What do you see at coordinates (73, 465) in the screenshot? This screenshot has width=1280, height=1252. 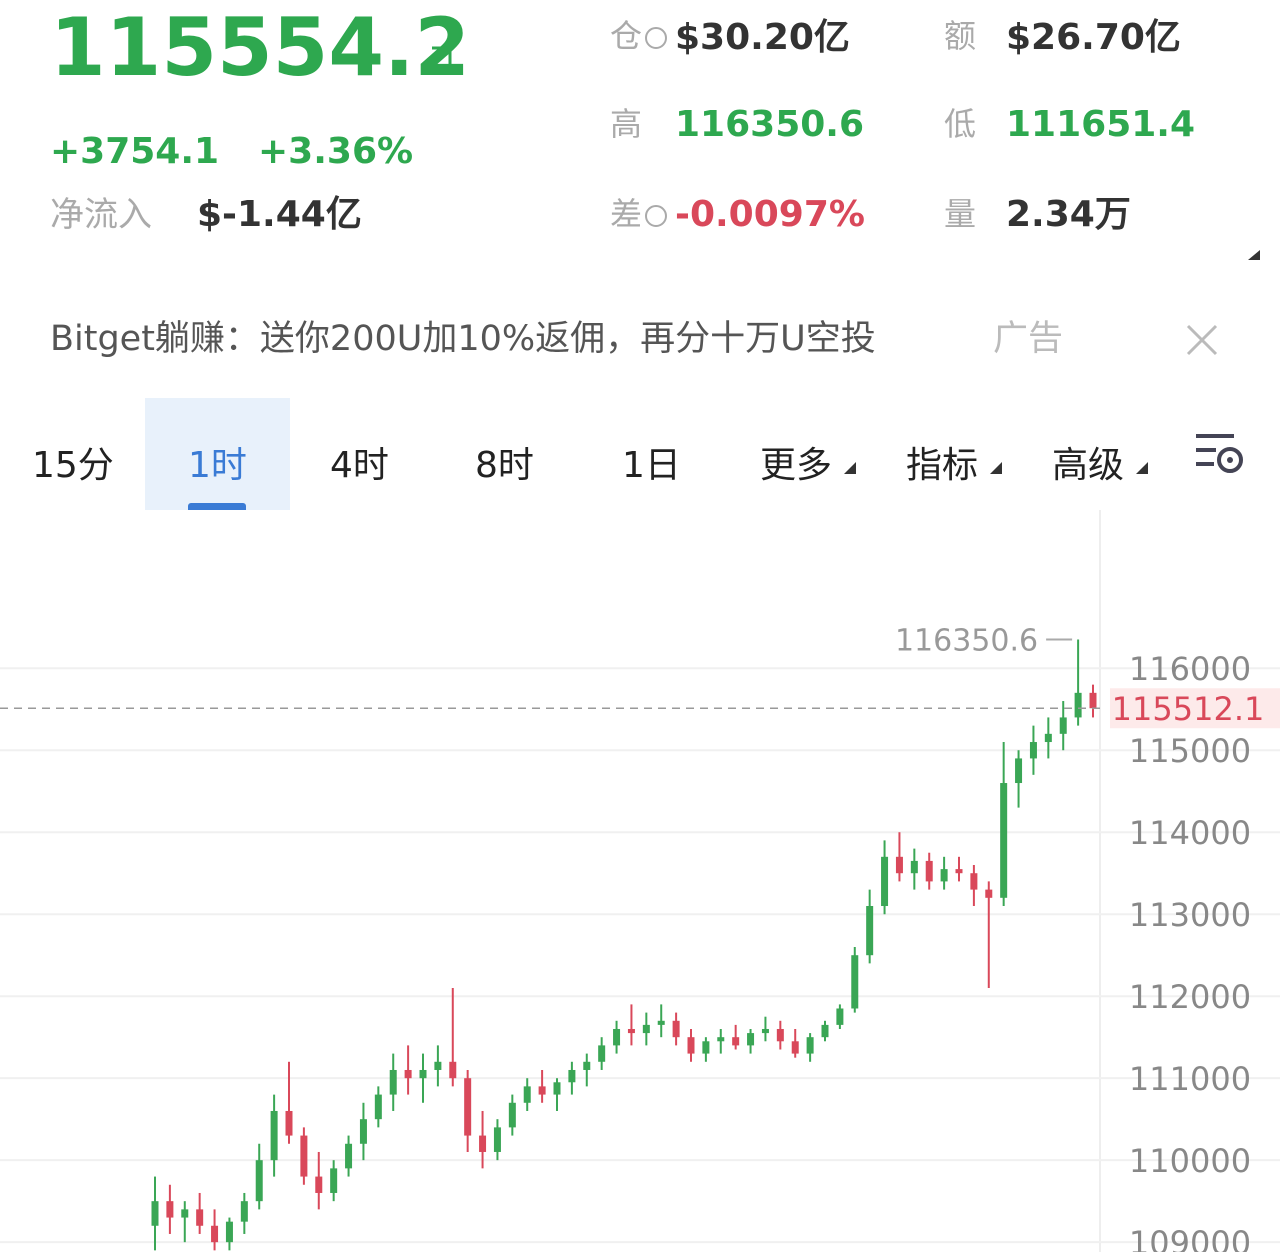 I see `tab: 15分` at bounding box center [73, 465].